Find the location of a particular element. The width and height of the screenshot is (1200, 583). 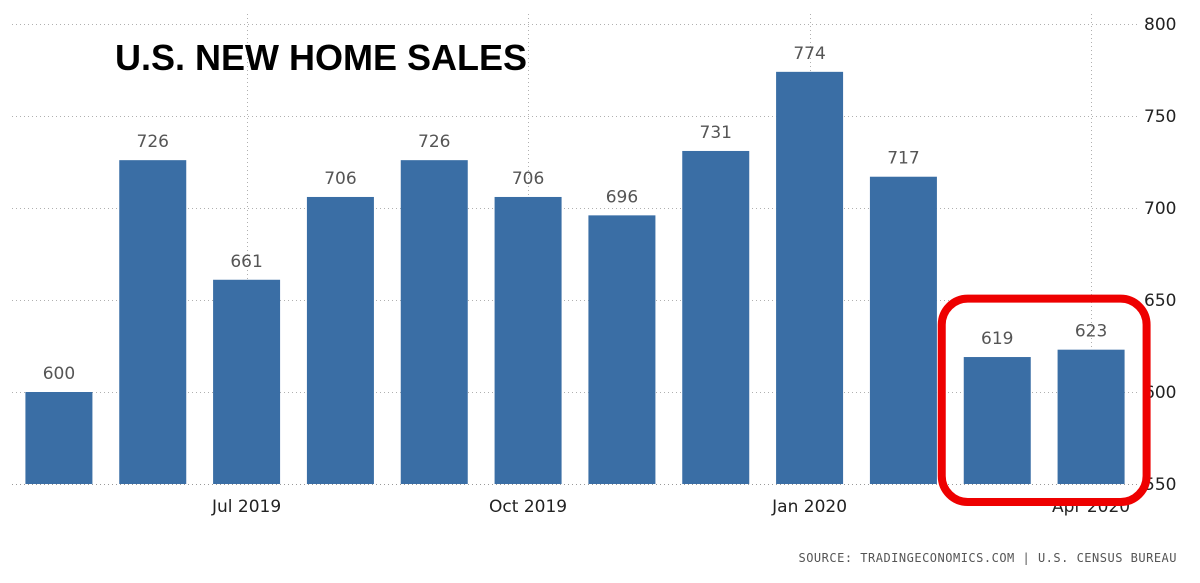

data-label: 696 is located at coordinates (622, 197).